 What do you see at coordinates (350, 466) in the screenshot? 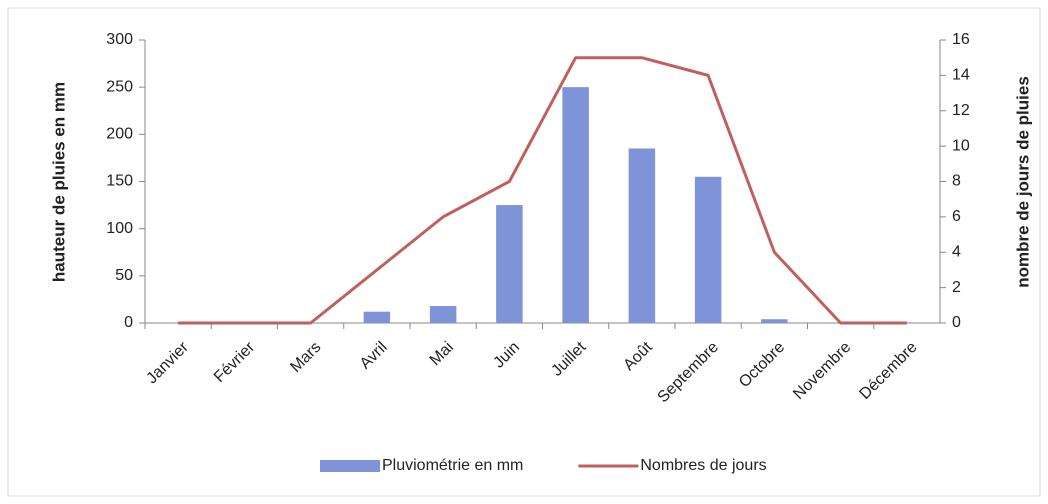
I see `legend-swatch` at bounding box center [350, 466].